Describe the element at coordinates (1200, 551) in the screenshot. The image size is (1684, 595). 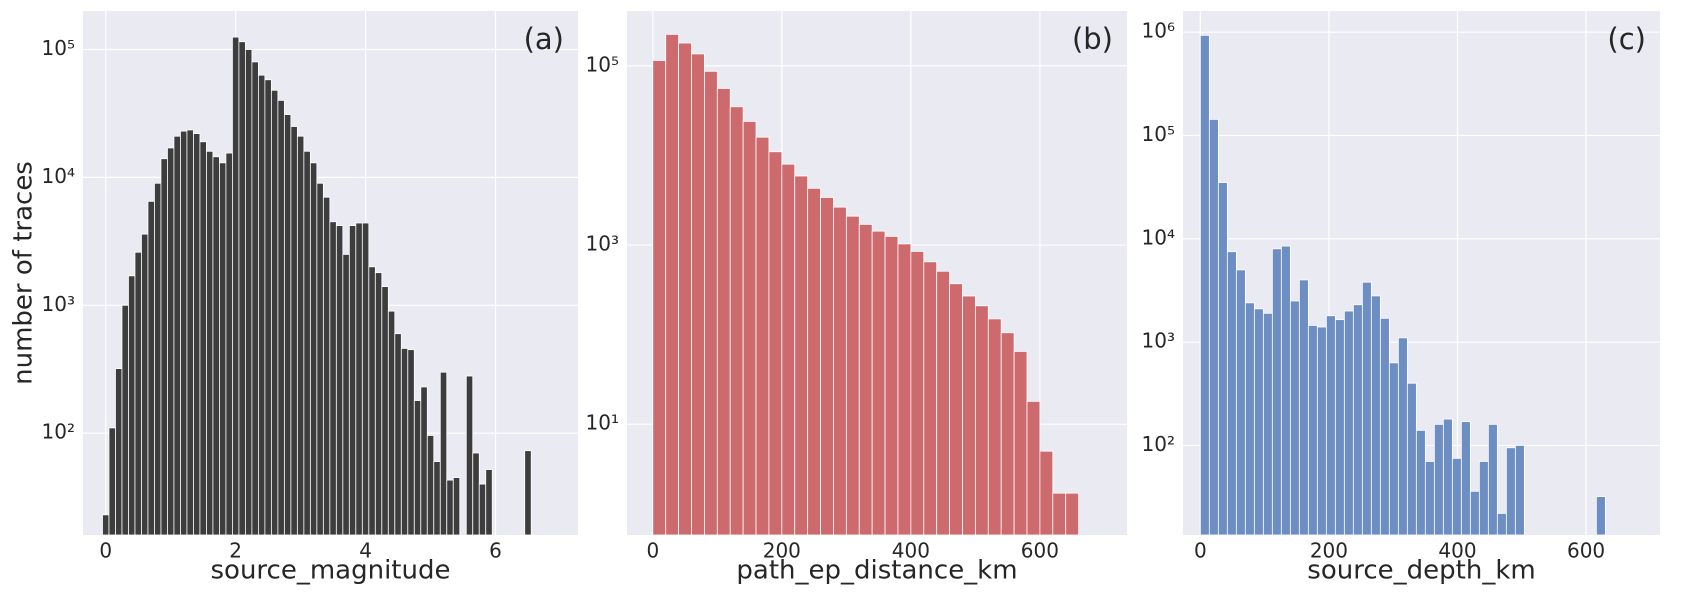
I see `x-tick-label: 0` at that location.